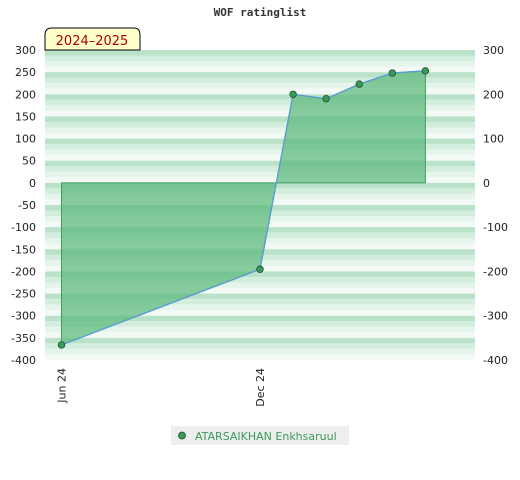  What do you see at coordinates (161, 387) in the screenshot?
I see `x-axis: Jun 24 Dec 24` at bounding box center [161, 387].